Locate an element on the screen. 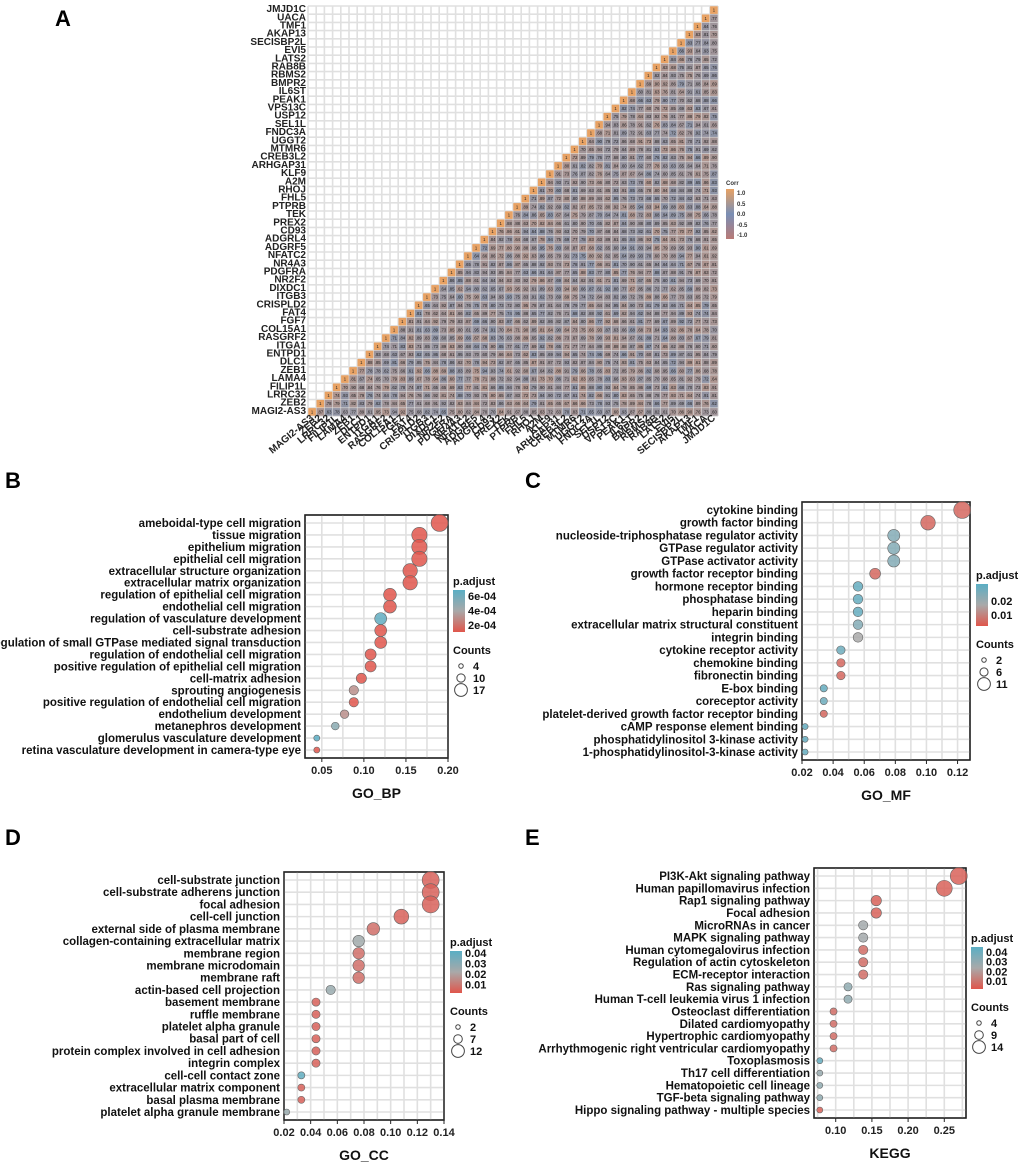 The width and height of the screenshot is (1024, 1163). heatmap-cell-value: .80 is located at coordinates (648, 411).